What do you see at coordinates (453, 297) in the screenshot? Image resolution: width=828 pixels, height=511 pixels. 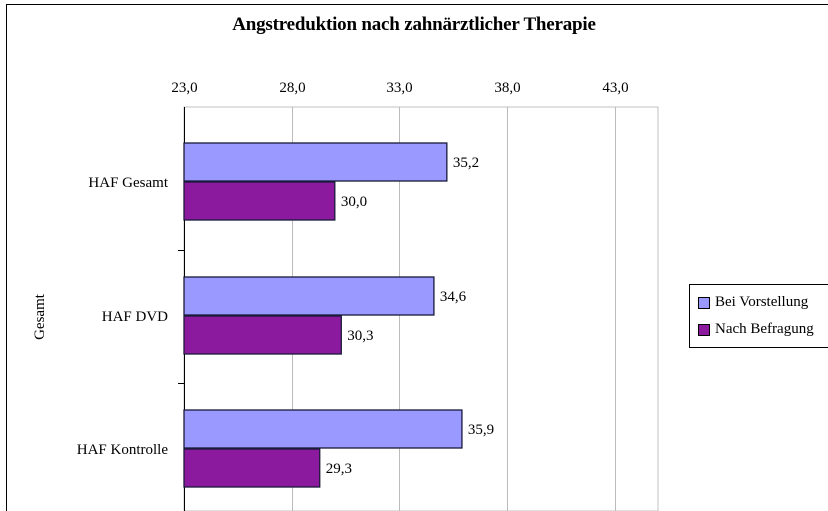 I see `data-label: 34,6` at bounding box center [453, 297].